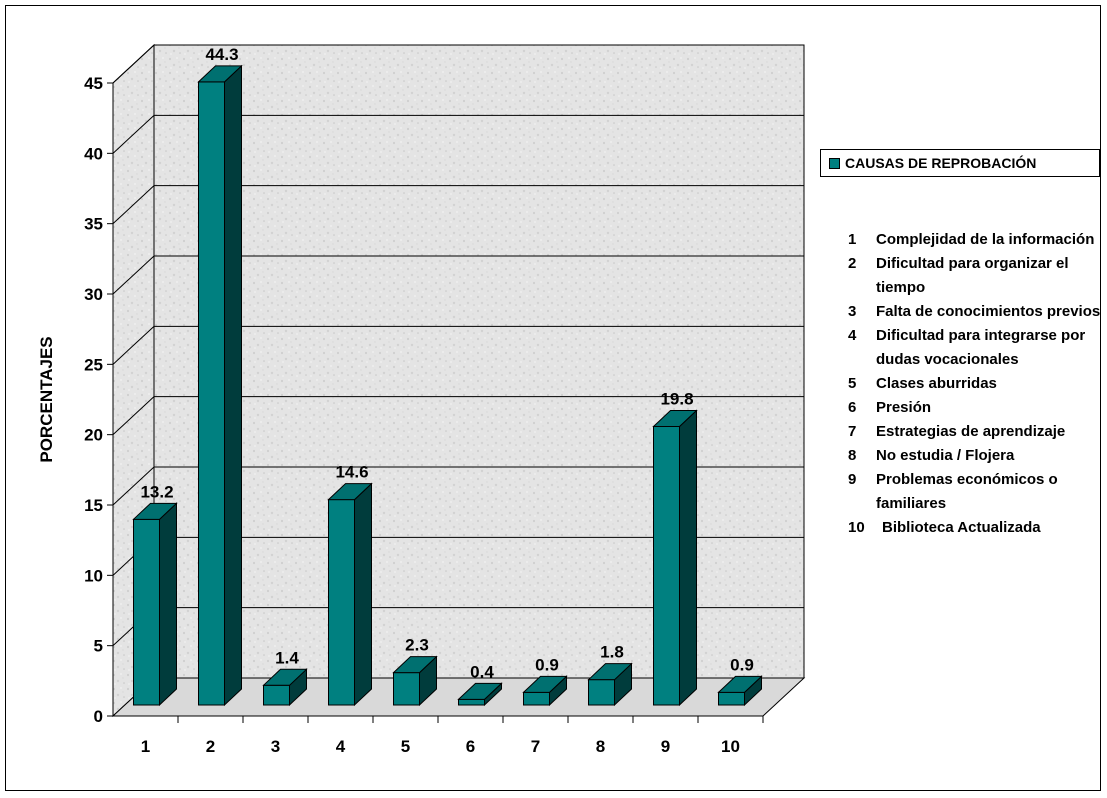 This screenshot has width=1107, height=798. Describe the element at coordinates (852, 479) in the screenshot. I see `note-number: 9` at that location.